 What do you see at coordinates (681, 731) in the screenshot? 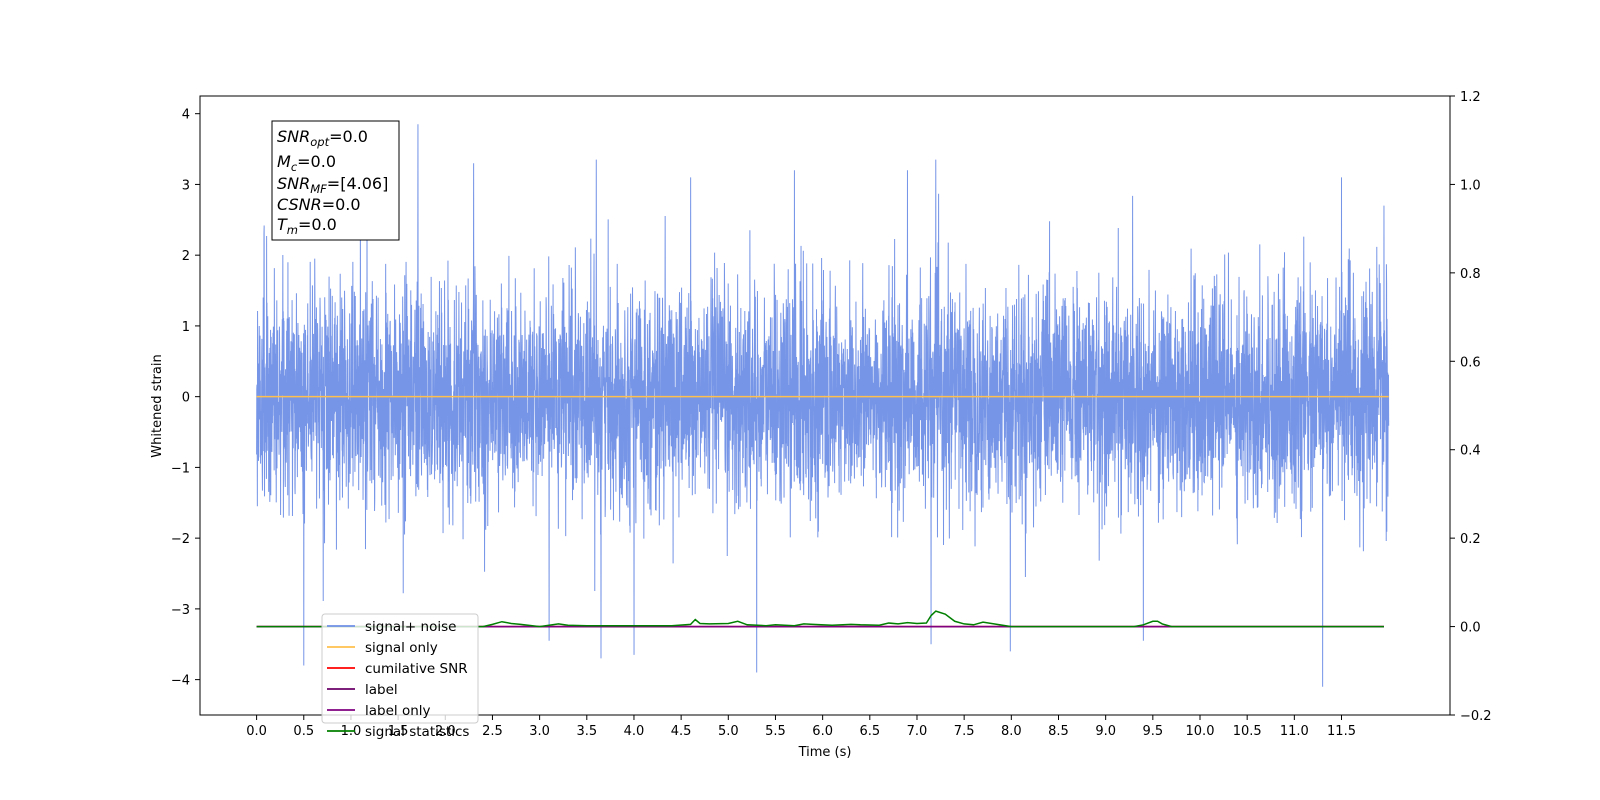
I see `x-tick-label: 4.5` at bounding box center [681, 731].